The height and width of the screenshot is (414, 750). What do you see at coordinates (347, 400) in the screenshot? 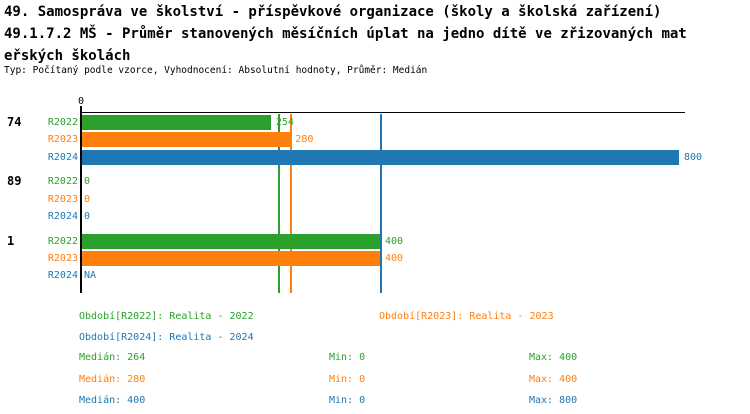
I see `stat-min-r2024: Min: 0` at bounding box center [347, 400].